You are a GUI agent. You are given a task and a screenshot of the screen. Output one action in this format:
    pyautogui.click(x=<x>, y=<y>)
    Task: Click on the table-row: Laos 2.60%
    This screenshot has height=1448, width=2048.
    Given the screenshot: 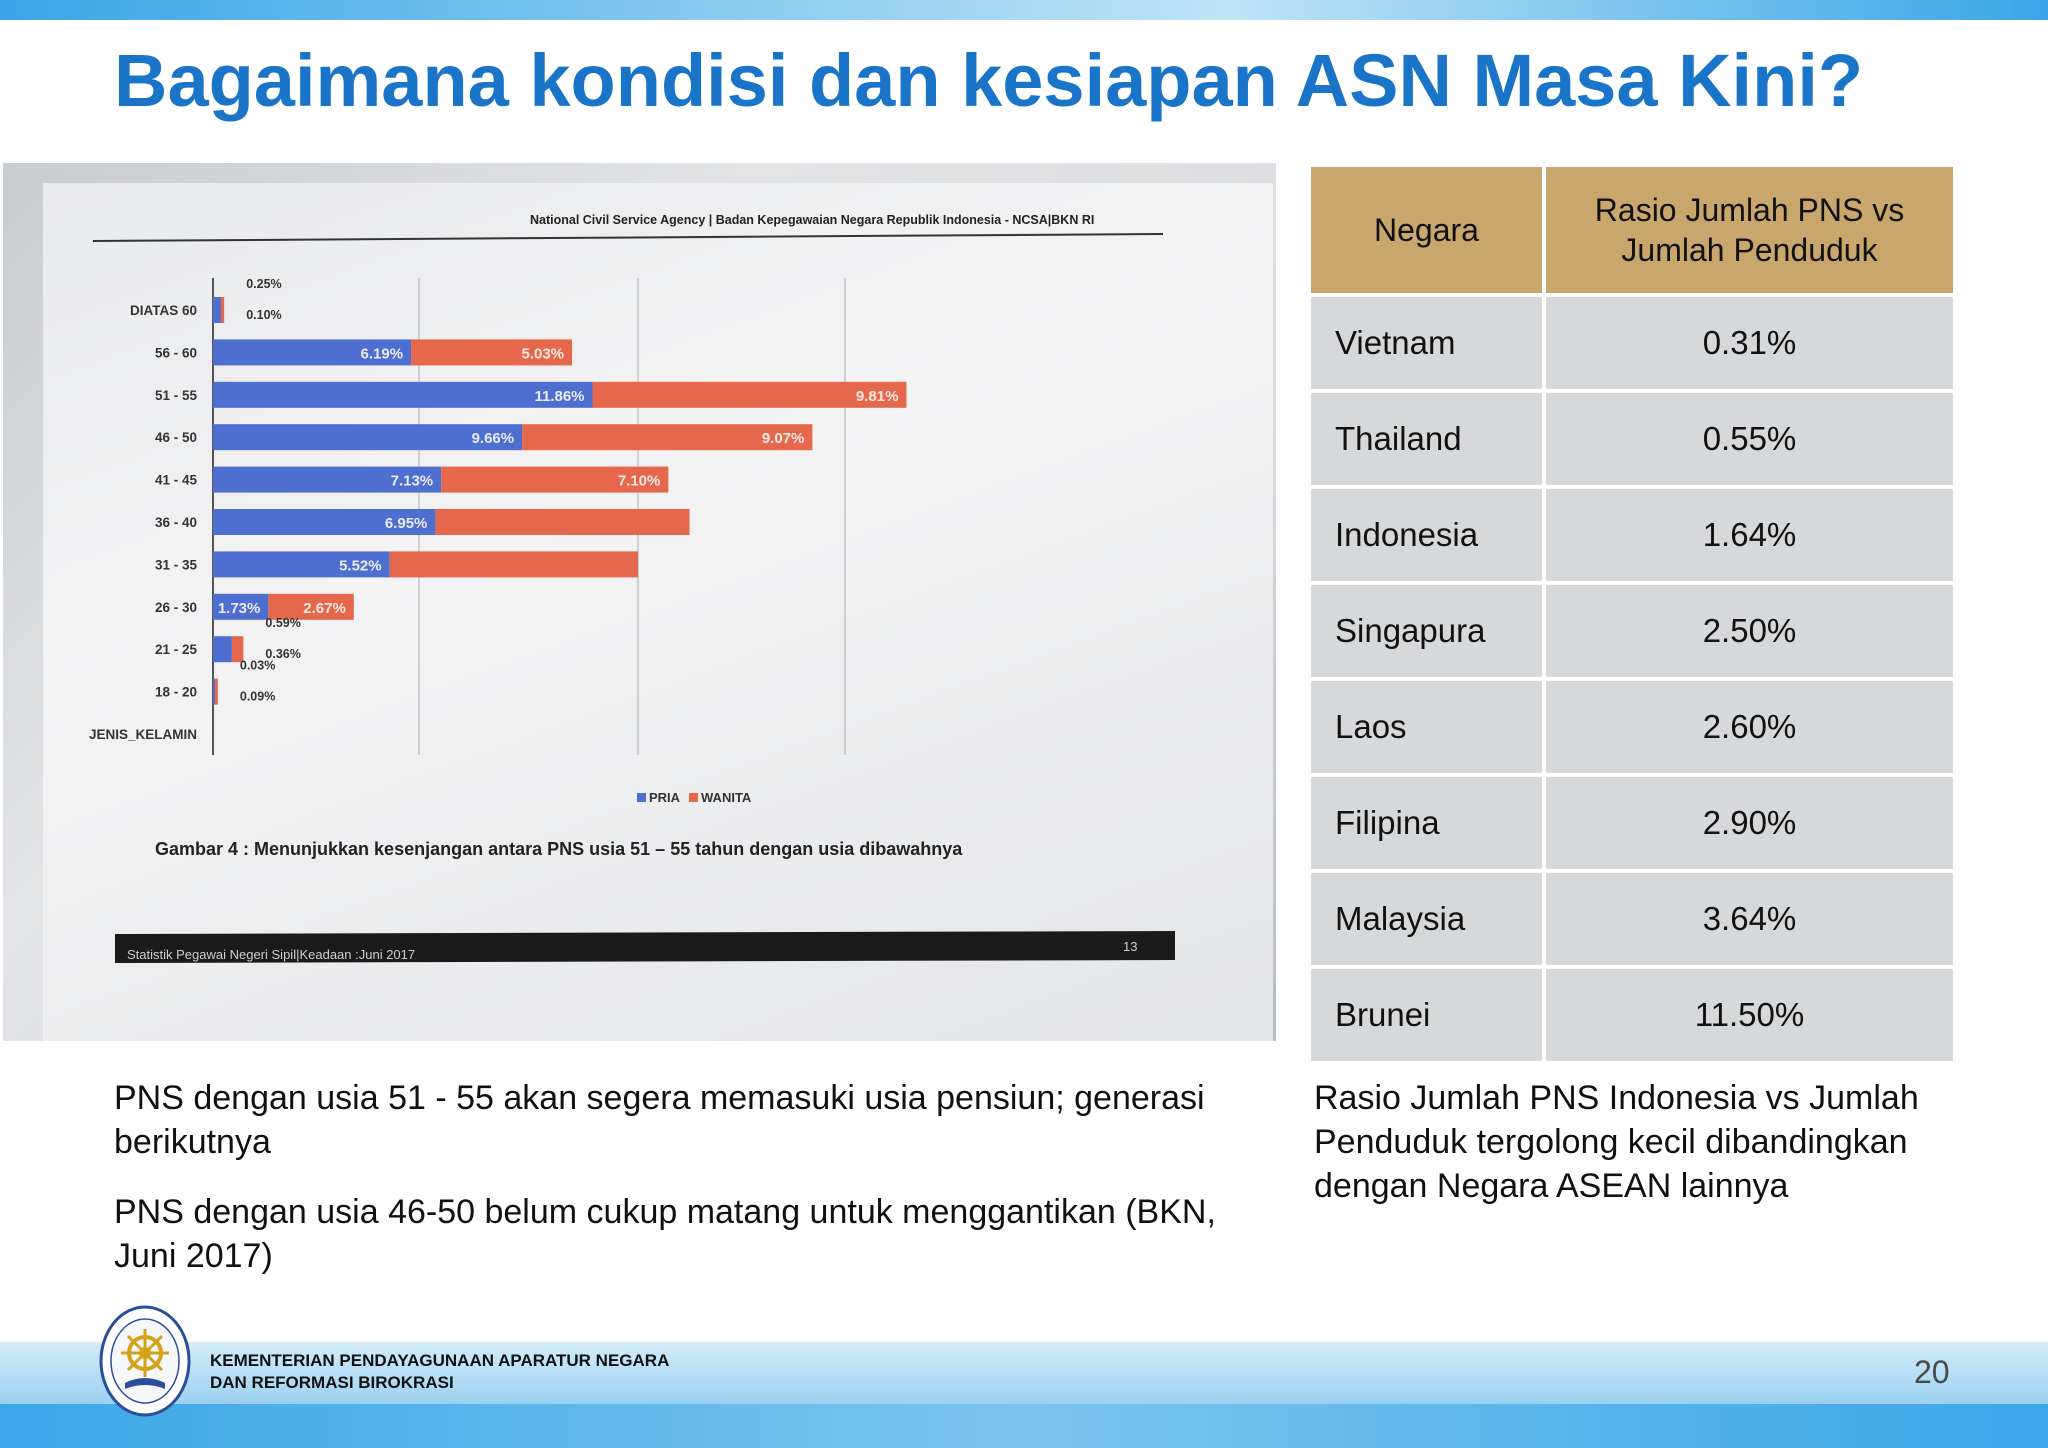 What is the action you would take?
    pyautogui.click(x=1632, y=727)
    